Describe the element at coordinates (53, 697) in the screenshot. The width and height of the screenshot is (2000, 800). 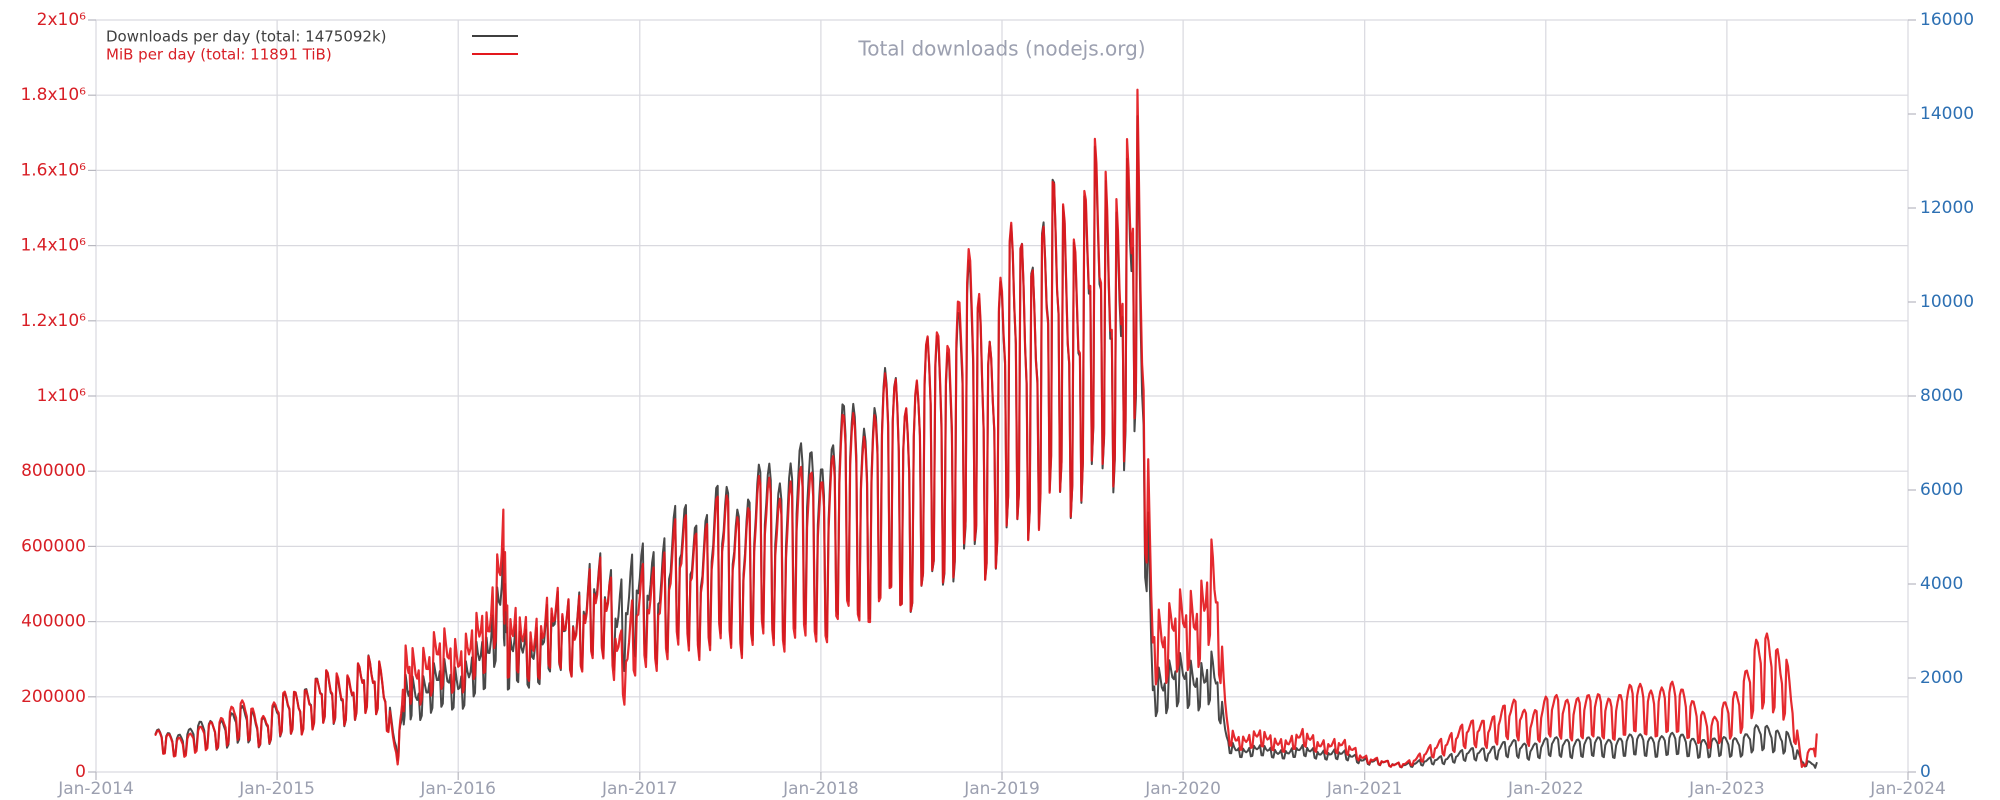
I see `left-axis-tick-label: 200000` at that location.